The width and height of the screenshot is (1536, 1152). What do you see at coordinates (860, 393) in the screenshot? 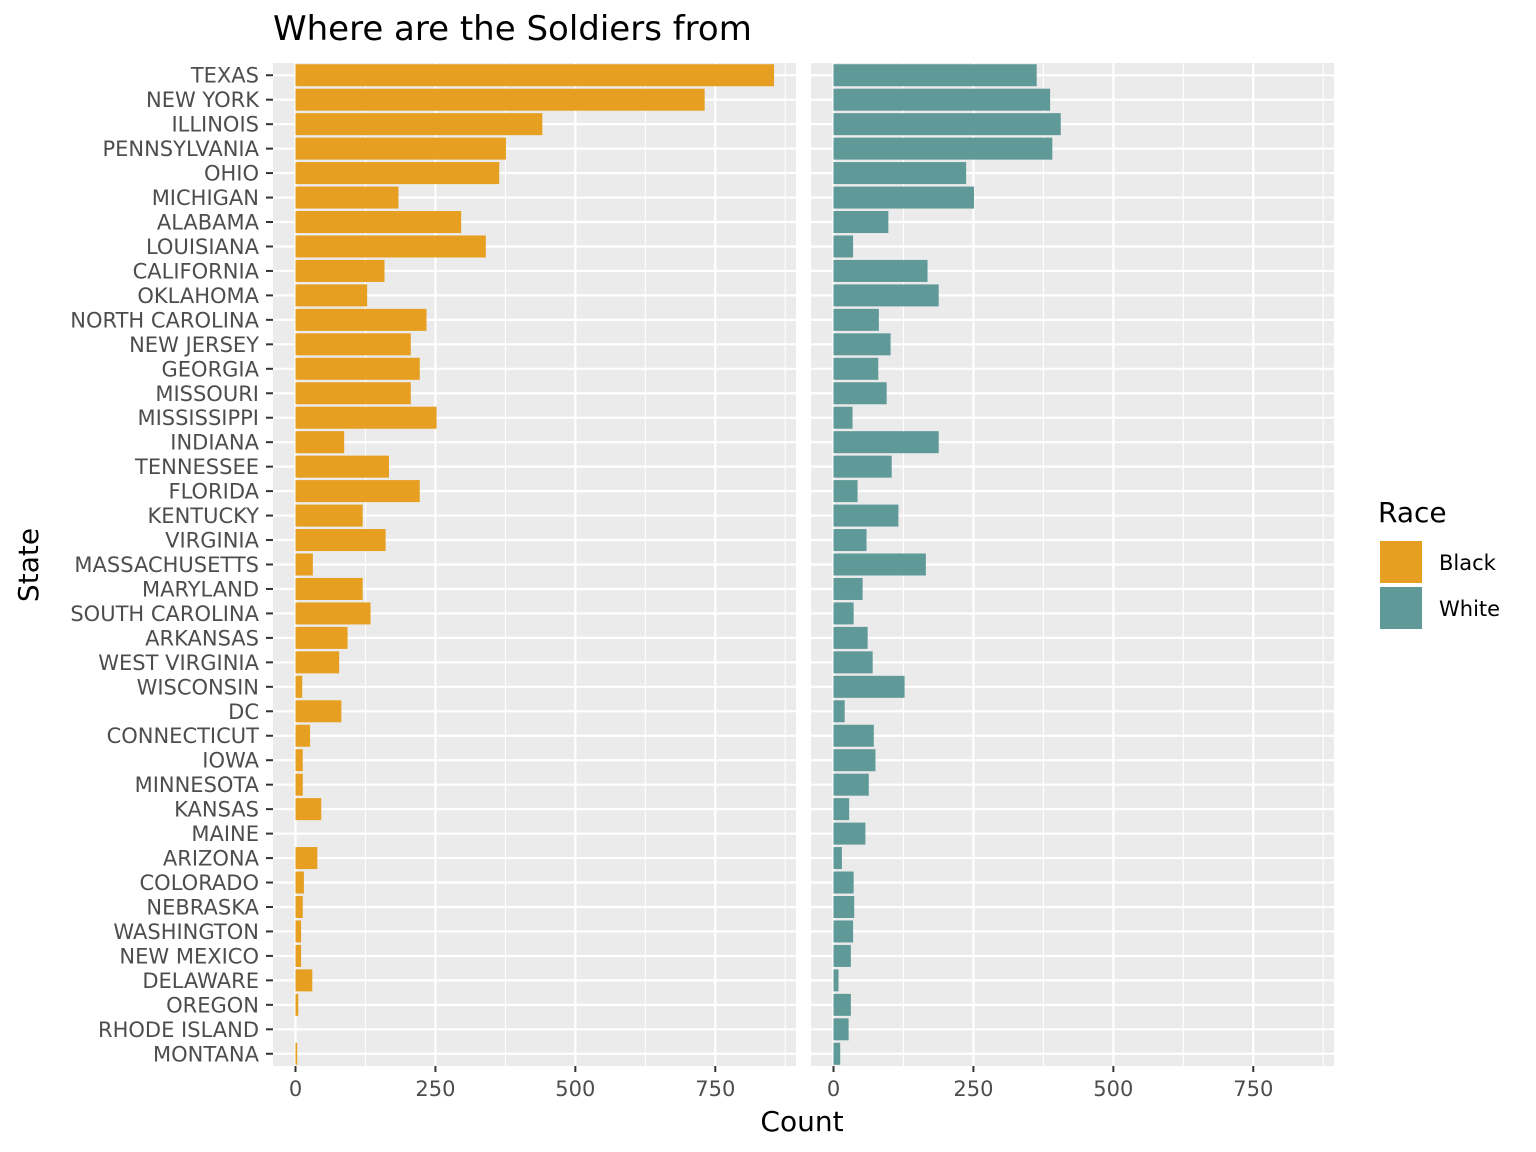
I see `bar-white-missouri` at bounding box center [860, 393].